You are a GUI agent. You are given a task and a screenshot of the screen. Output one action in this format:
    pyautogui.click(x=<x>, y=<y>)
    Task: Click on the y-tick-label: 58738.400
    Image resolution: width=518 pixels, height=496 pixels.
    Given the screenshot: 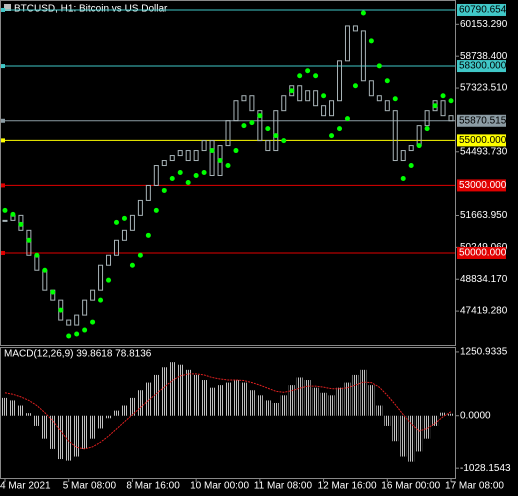 What is the action you would take?
    pyautogui.click(x=484, y=56)
    